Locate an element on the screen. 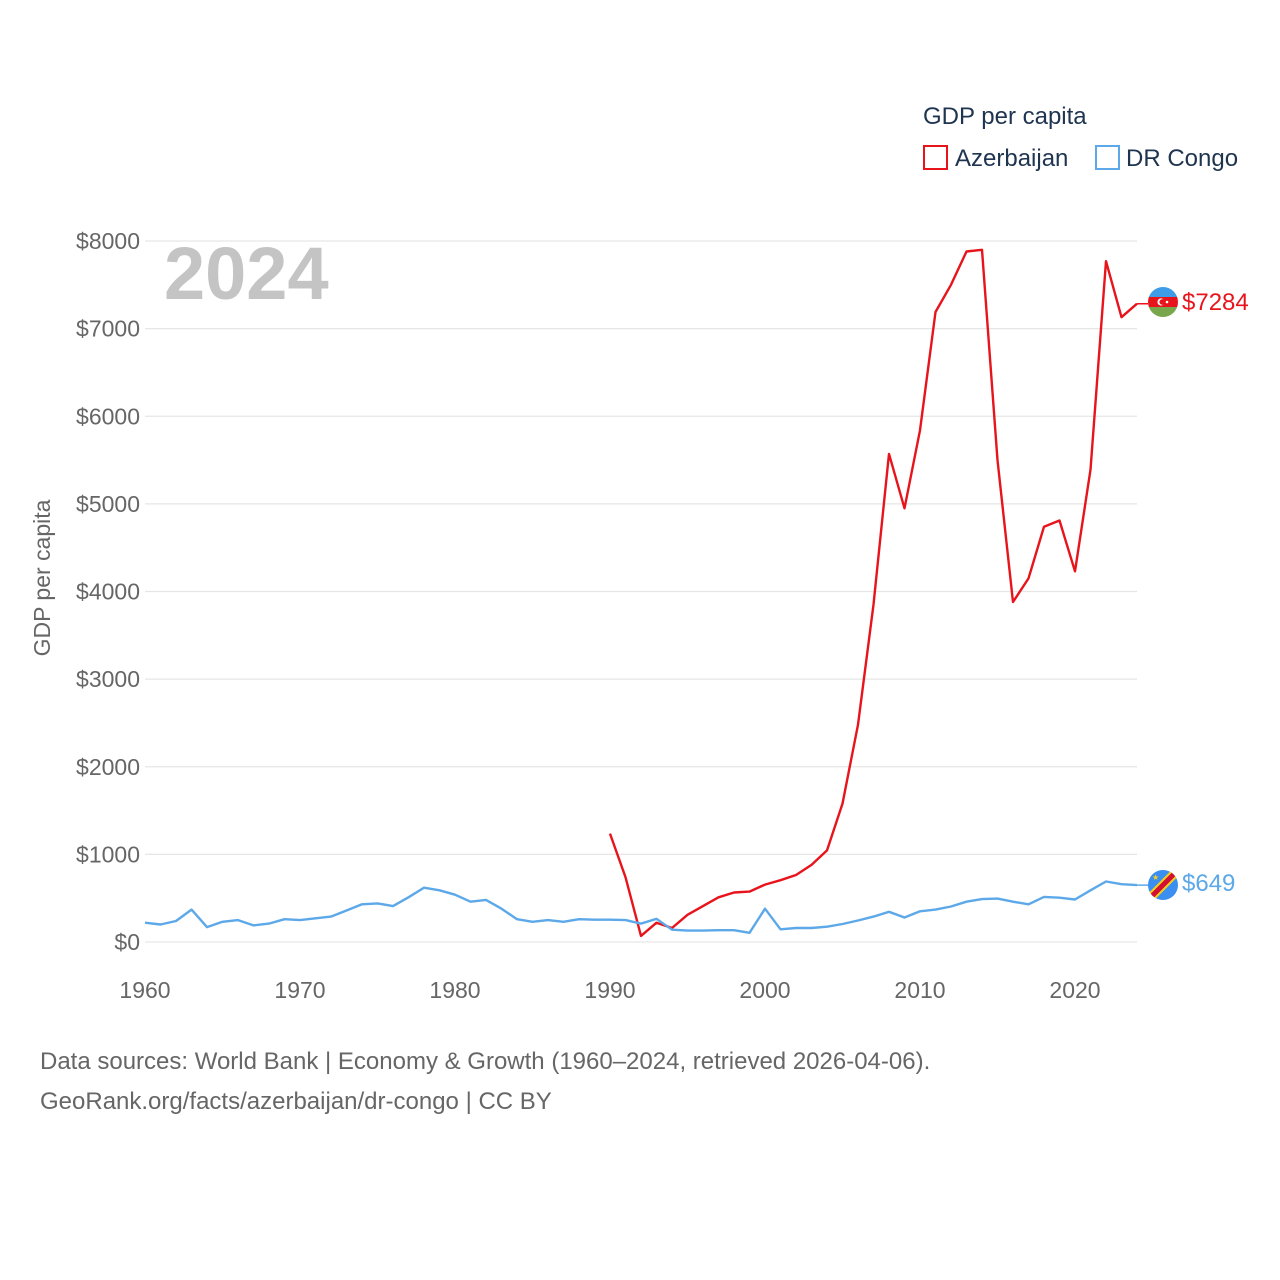 The height and width of the screenshot is (1280, 1280). dr-congo-end-value: $649 is located at coordinates (1208, 883).